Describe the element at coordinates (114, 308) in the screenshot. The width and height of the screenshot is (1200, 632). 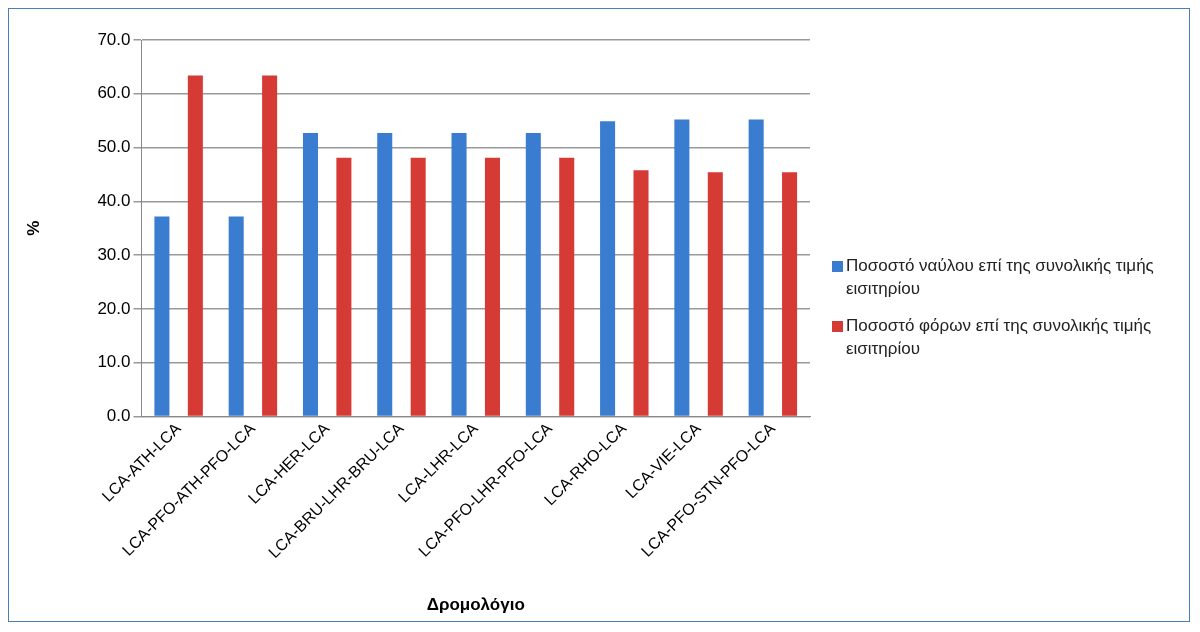
I see `y-tick-label: 20.0` at that location.